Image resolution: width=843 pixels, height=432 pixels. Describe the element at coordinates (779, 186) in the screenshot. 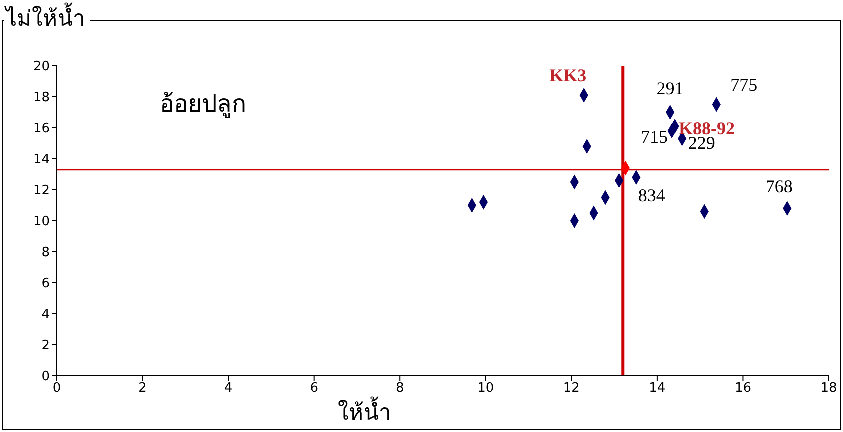

I see `annotation: 768` at that location.